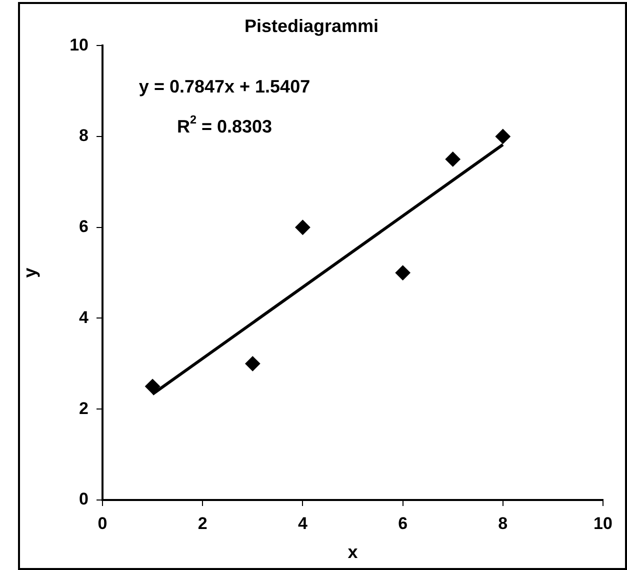  I want to click on y-tick-label: 4, so click(84, 317).